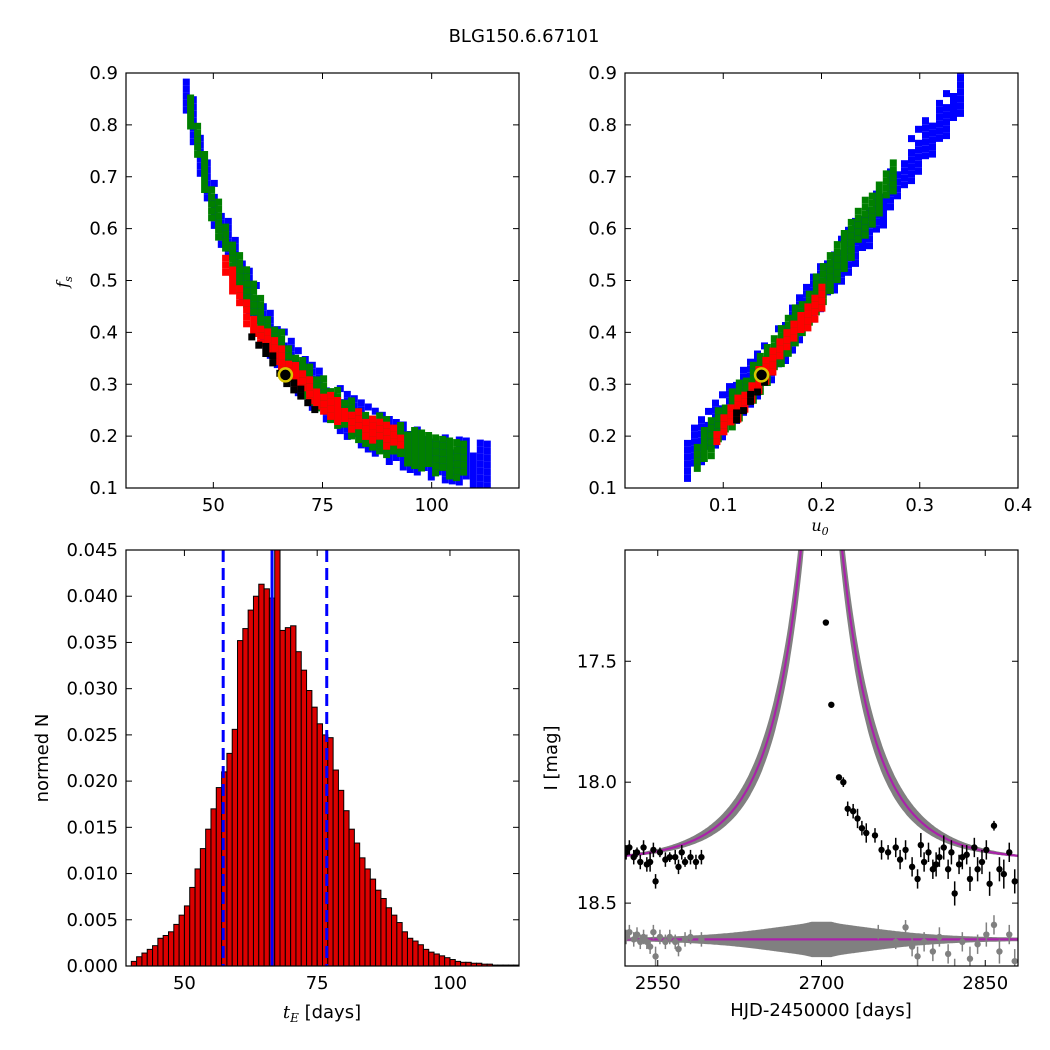 This screenshot has width=1050, height=1050. What do you see at coordinates (266, 346) in the screenshot?
I see `core-cell` at bounding box center [266, 346].